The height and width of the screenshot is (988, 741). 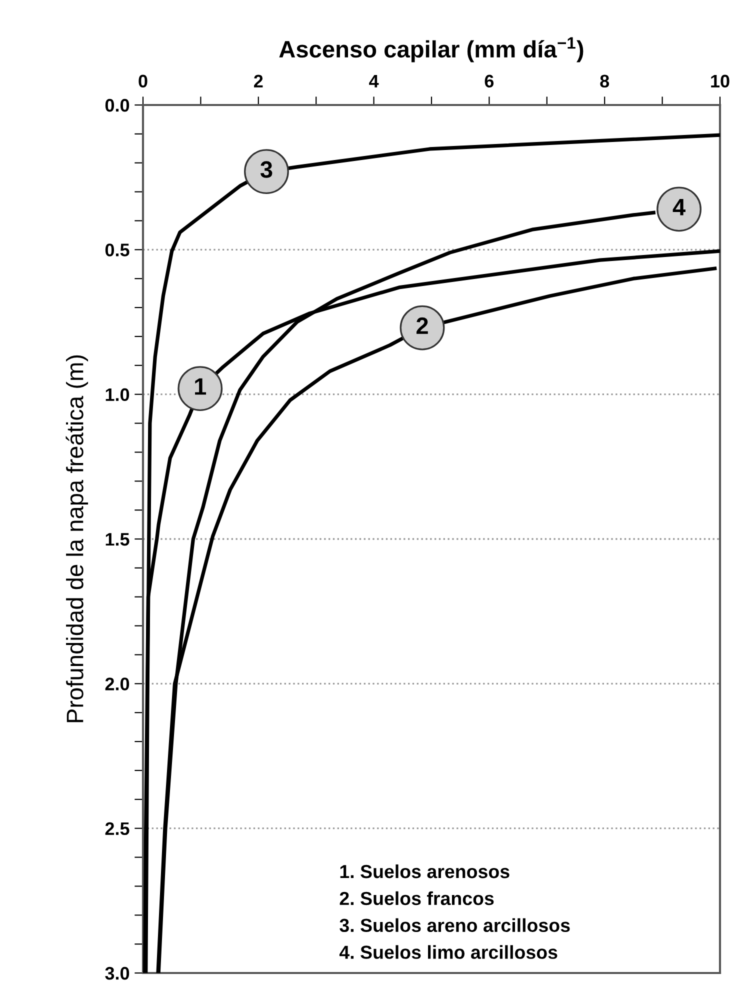 What do you see at coordinates (489, 81) in the screenshot?
I see `x-tick-label: 6` at bounding box center [489, 81].